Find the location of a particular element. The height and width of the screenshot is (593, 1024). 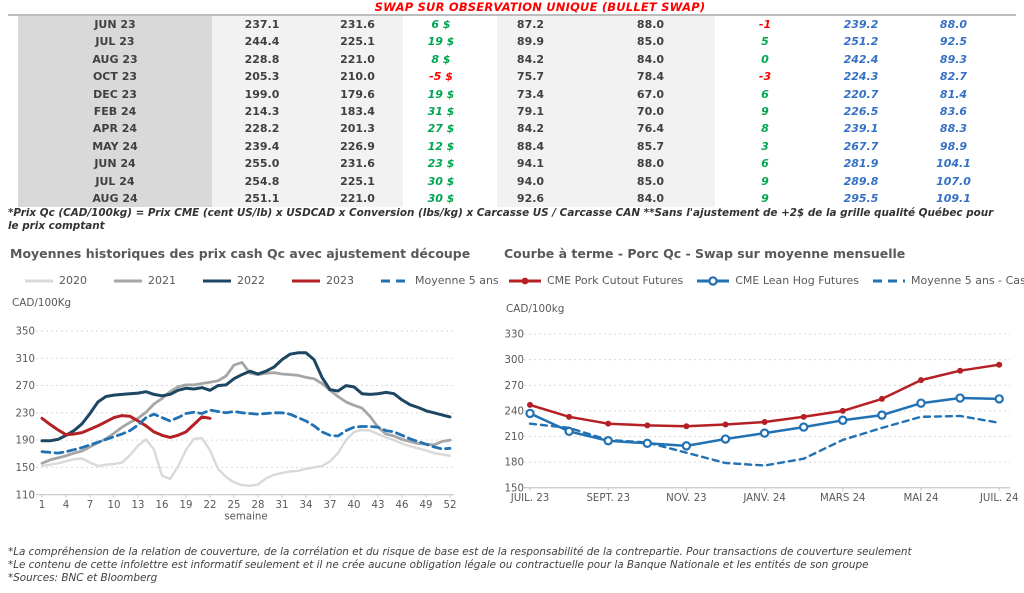

legend-label: 2023 is located at coordinates (340, 280).